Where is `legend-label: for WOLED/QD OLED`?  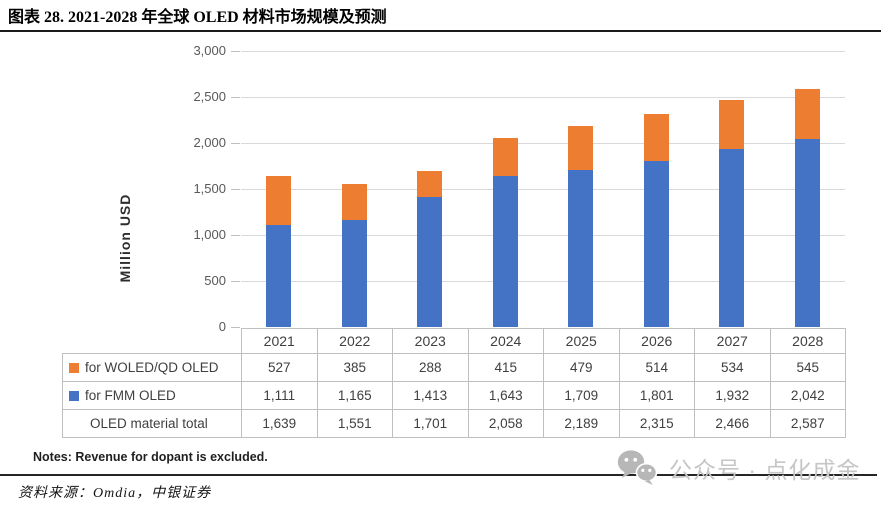
legend-label: for WOLED/QD OLED is located at coordinates (152, 367).